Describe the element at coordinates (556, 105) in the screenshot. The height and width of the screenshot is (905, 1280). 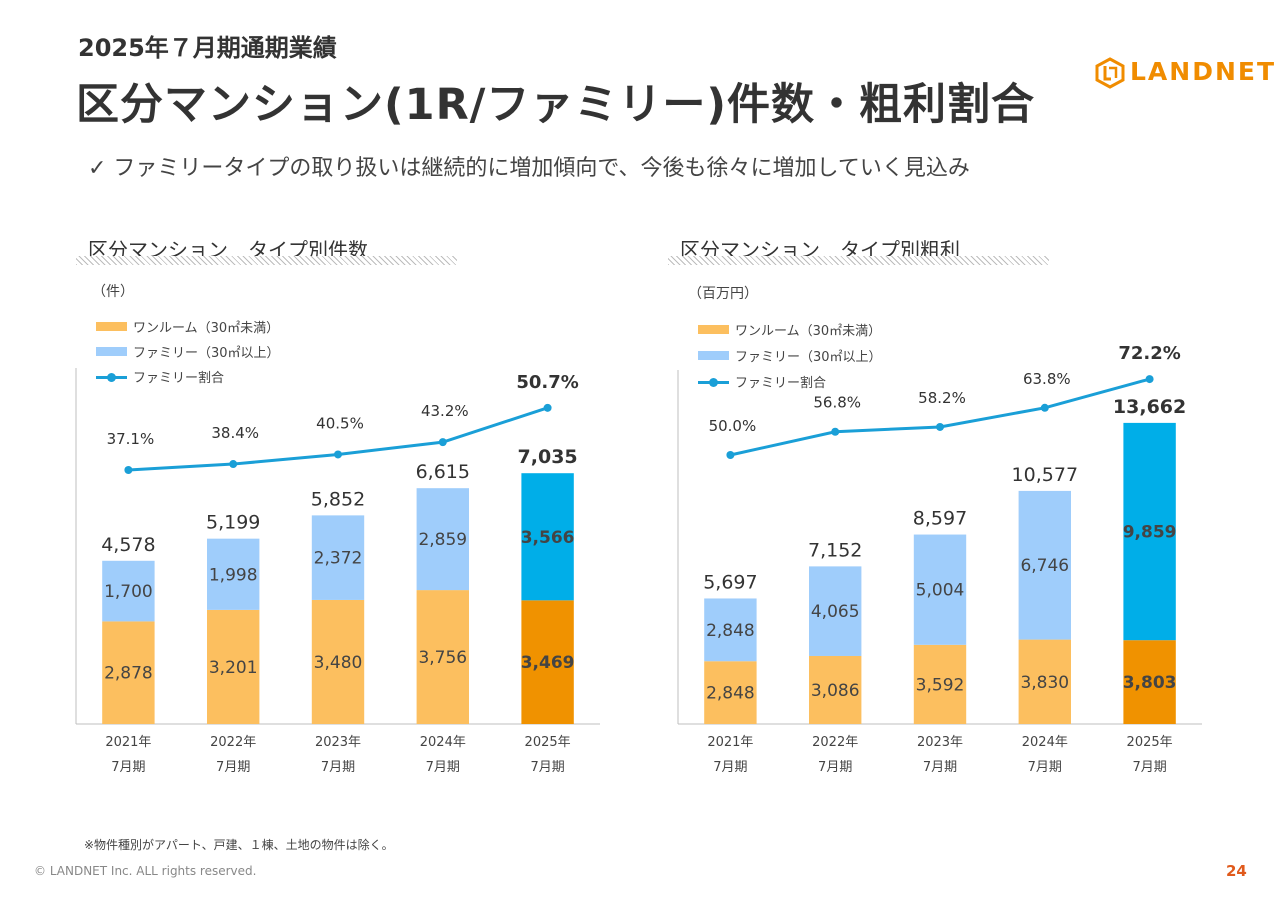
I see `page-title: 区分マンション(1R/ファミリー)件数・粗利割合` at that location.